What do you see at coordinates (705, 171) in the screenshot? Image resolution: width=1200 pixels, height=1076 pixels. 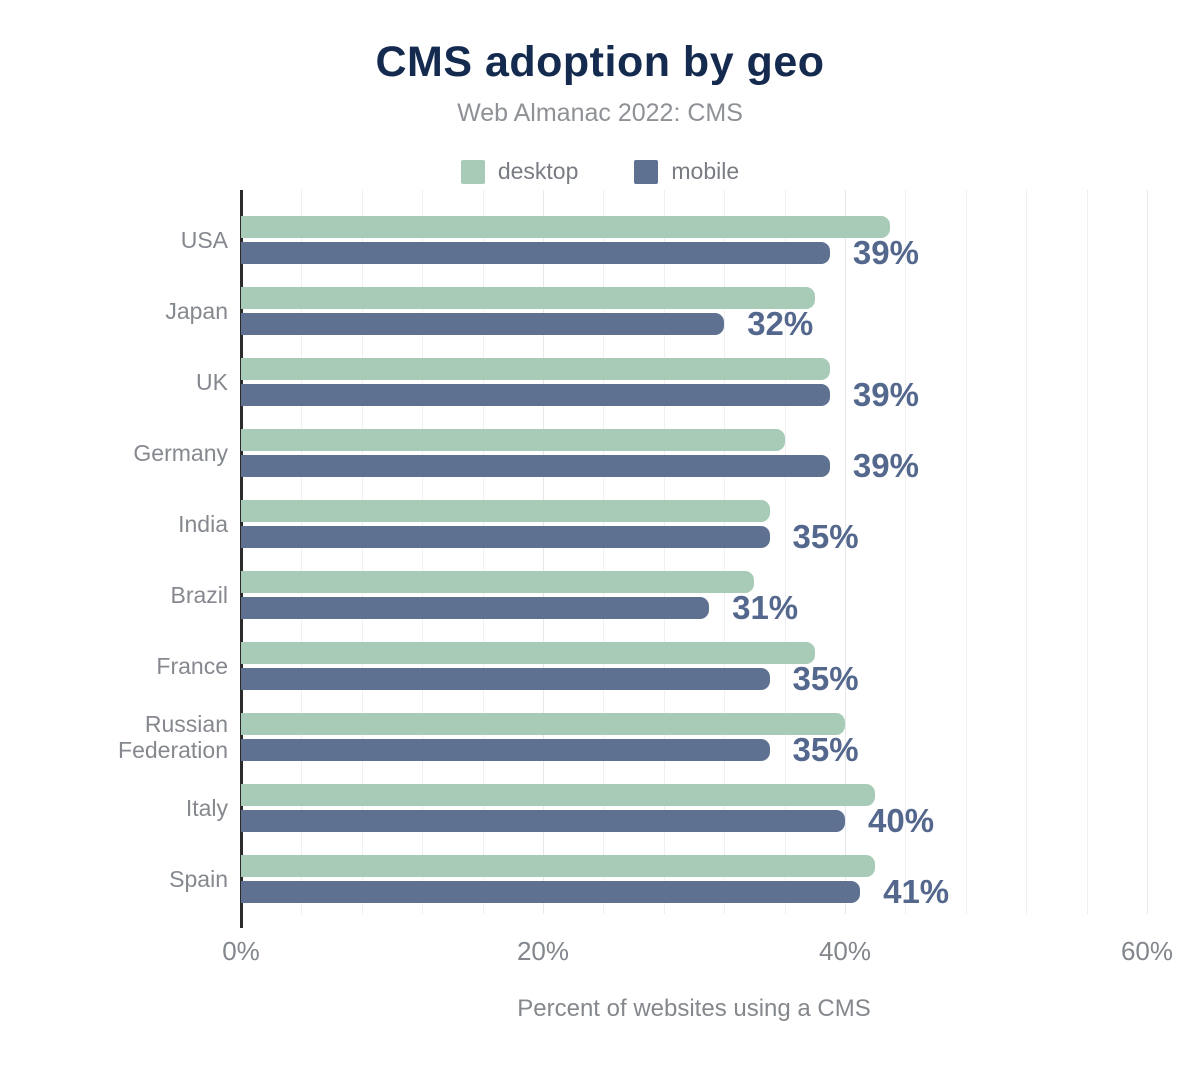 I see `legend-label: mobile` at bounding box center [705, 171].